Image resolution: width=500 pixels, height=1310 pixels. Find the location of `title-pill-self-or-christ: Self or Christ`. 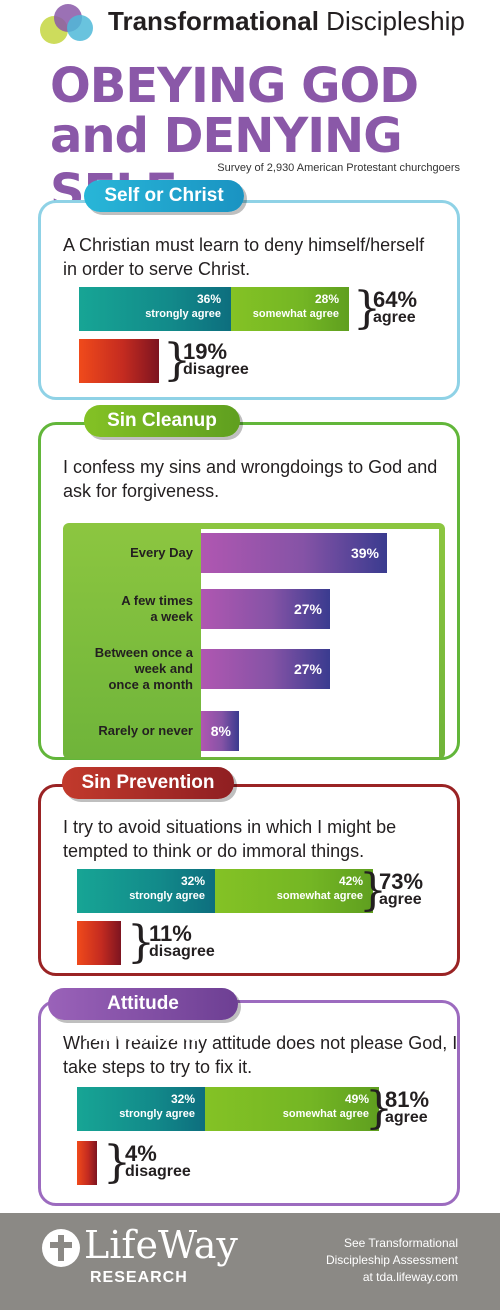

title-pill-self-or-christ: Self or Christ is located at coordinates (164, 196).